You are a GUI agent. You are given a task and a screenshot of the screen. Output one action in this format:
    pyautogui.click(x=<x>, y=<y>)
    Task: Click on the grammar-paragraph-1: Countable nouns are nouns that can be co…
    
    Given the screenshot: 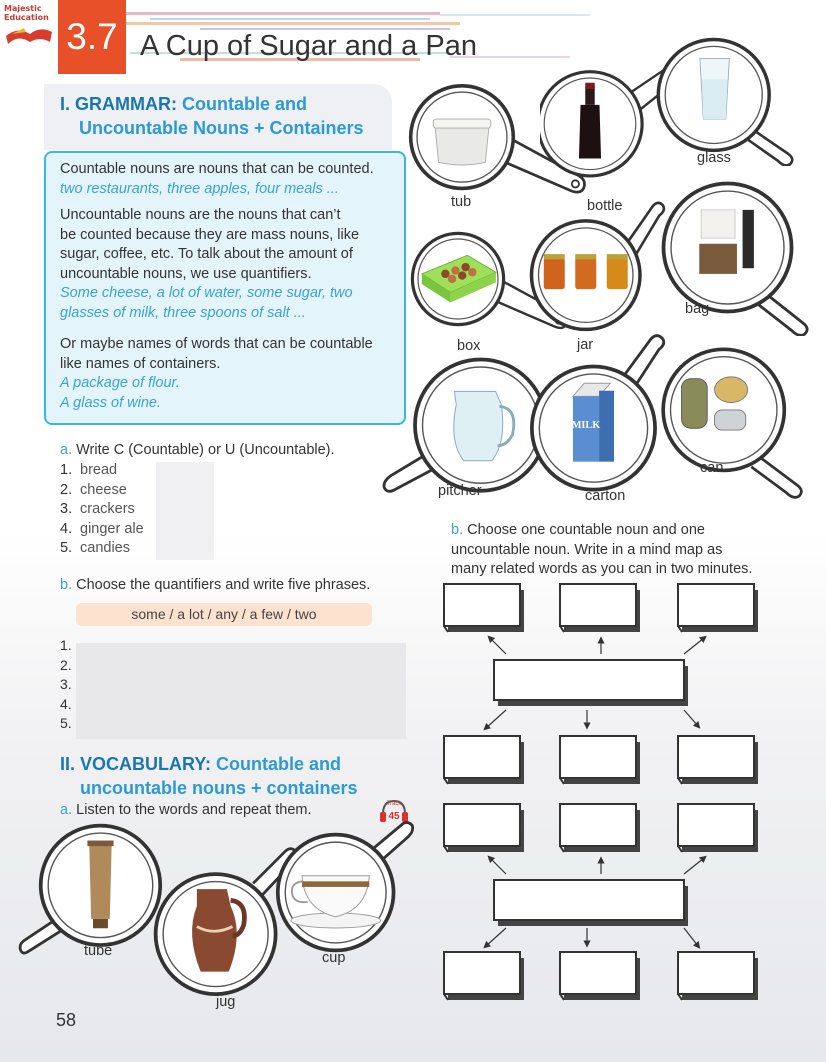 What is the action you would take?
    pyautogui.click(x=230, y=179)
    